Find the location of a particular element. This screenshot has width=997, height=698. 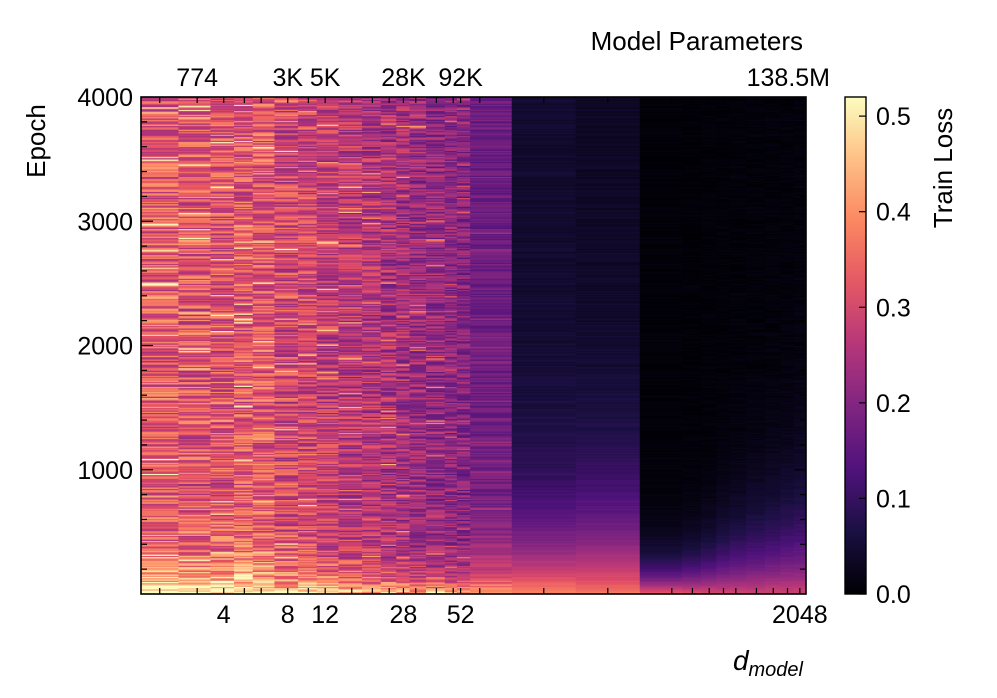

heatmap-column-d10 is located at coordinates (308, 345).